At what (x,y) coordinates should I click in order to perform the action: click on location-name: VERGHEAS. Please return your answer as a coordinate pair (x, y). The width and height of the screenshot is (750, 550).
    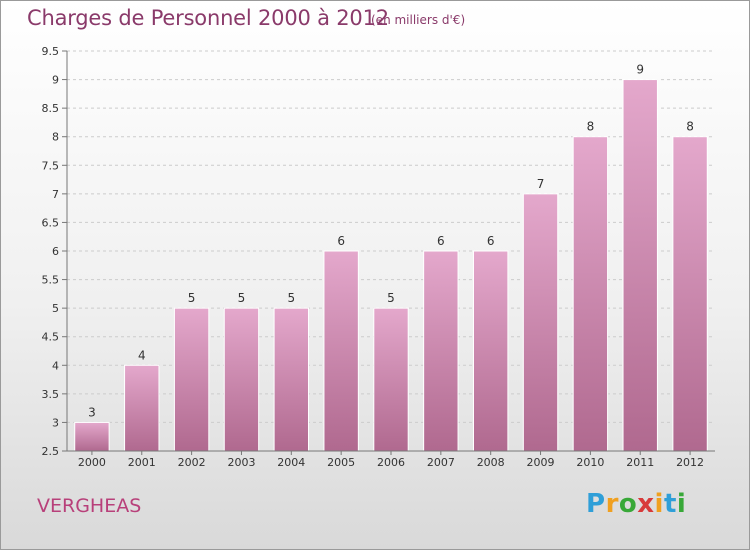
    Looking at the image, I should click on (89, 506).